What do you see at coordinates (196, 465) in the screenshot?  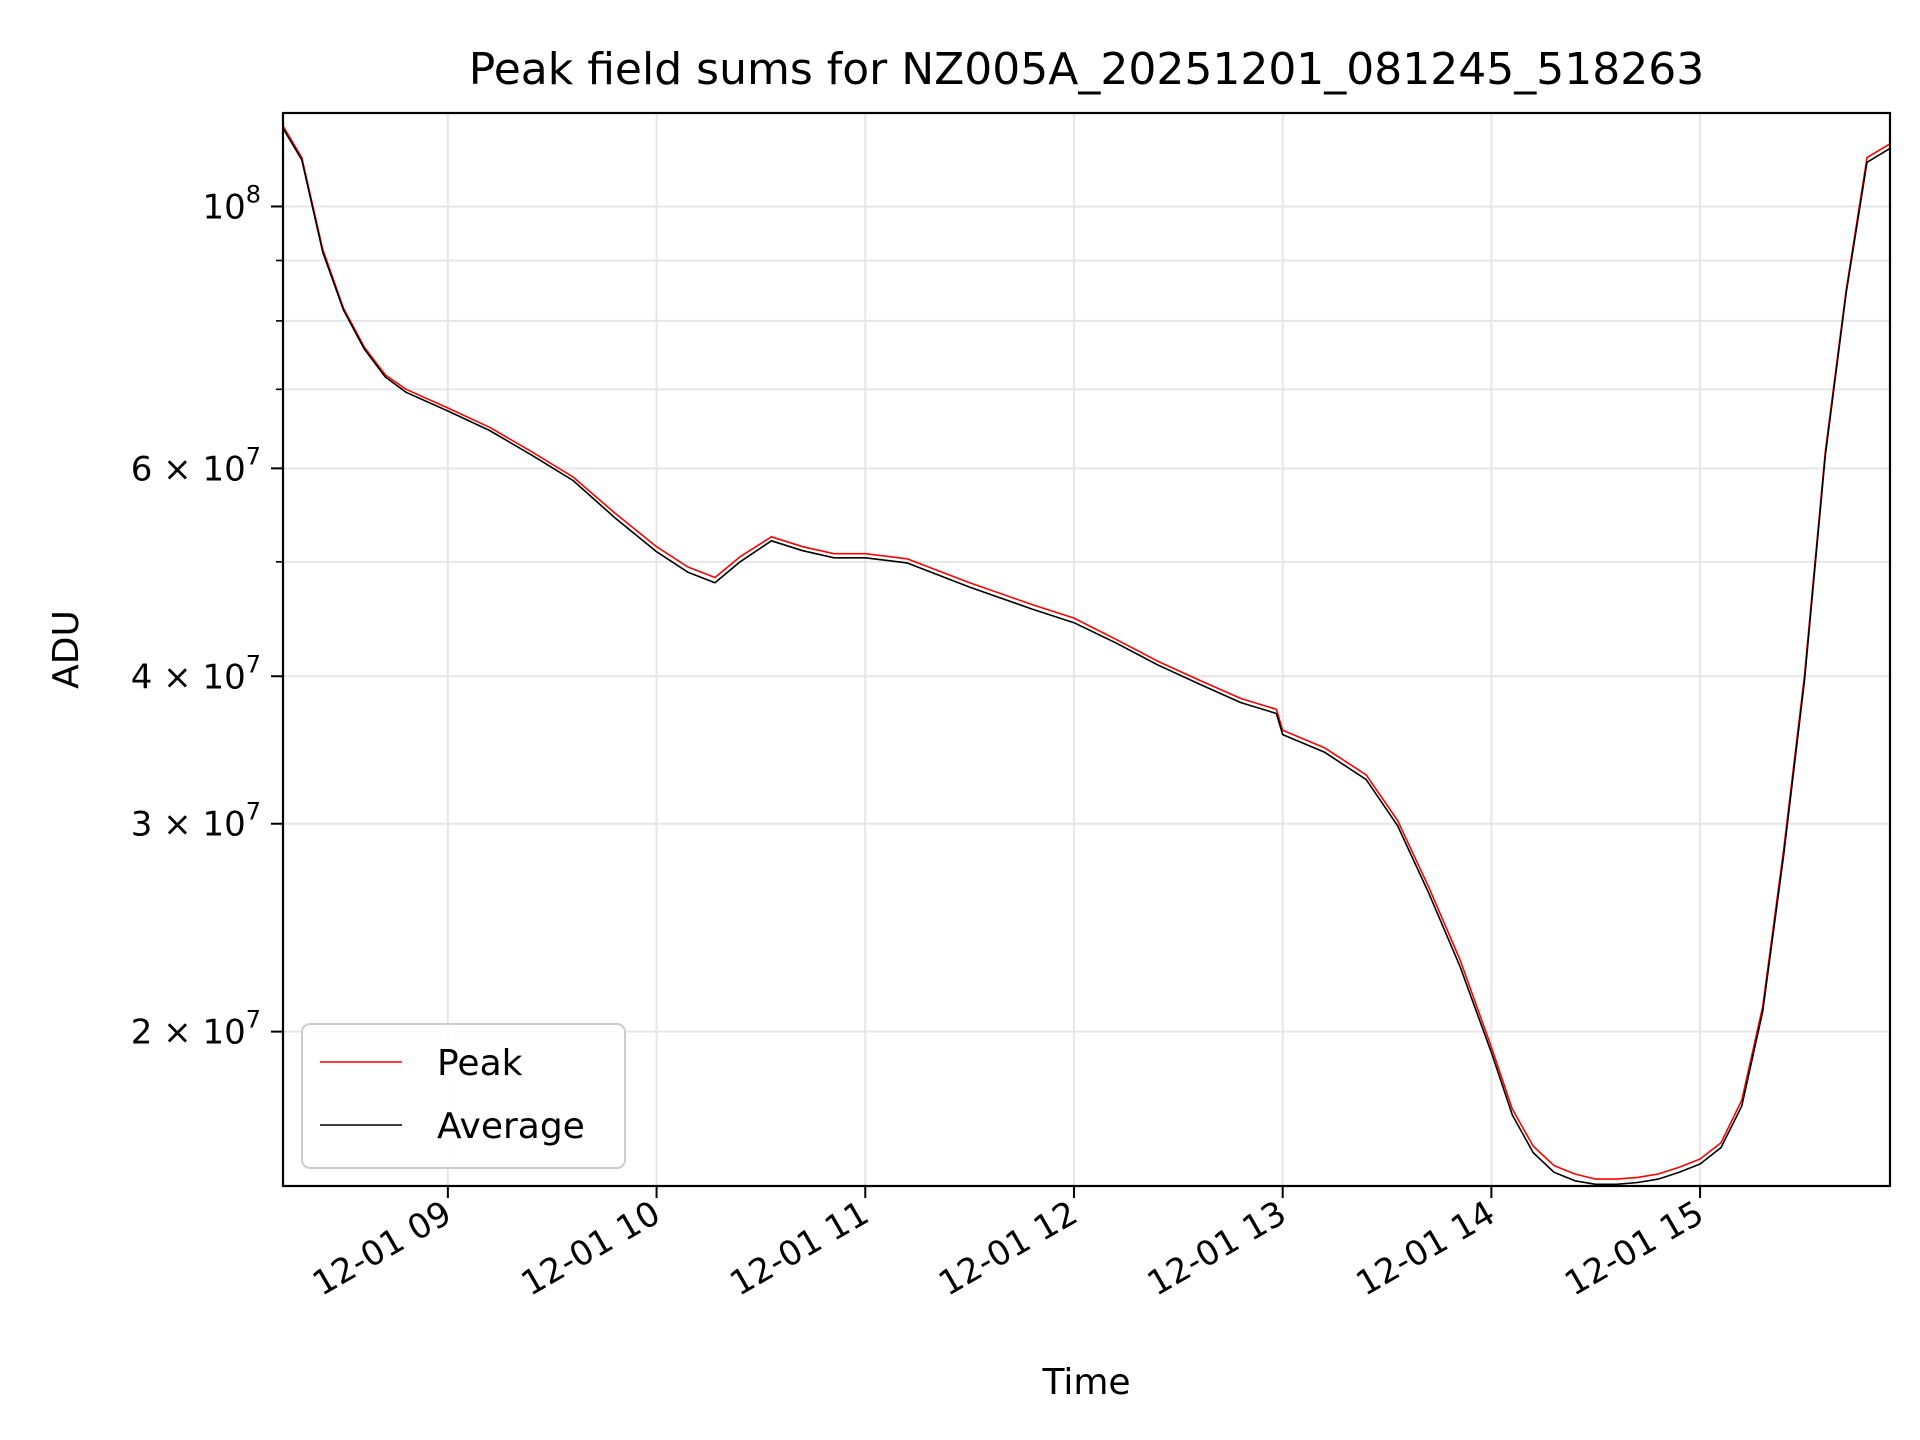 I see `y-tick-label: 6 × 107` at bounding box center [196, 465].